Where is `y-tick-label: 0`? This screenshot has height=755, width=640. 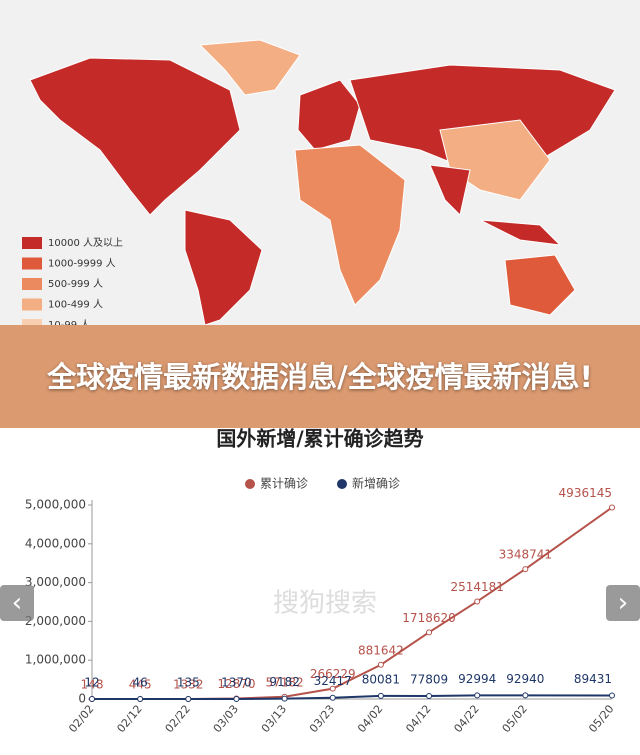
y-tick-label: 0 is located at coordinates (82, 699).